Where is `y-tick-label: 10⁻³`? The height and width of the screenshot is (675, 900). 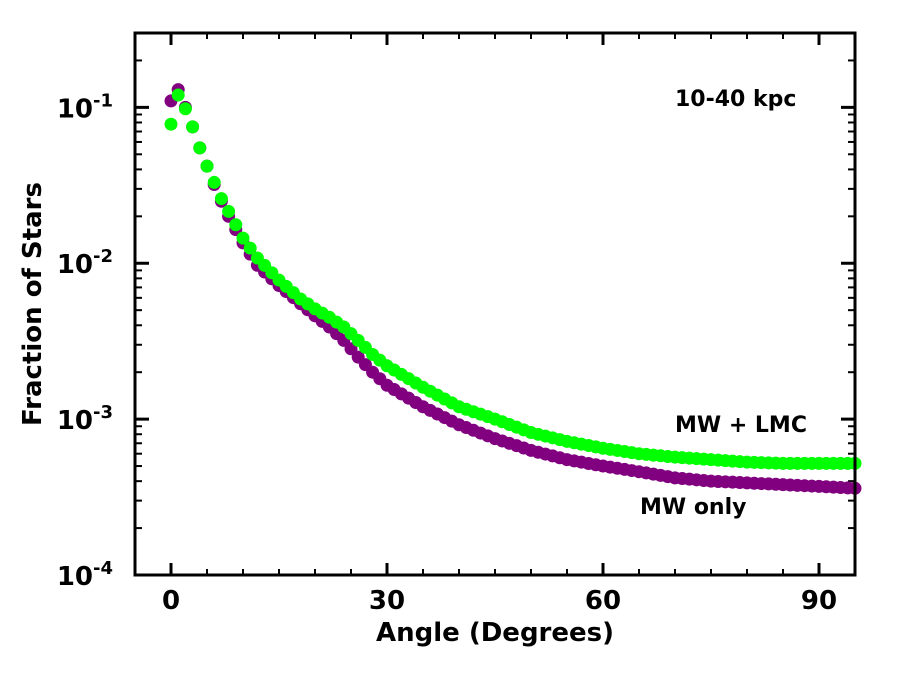 y-tick-label: 10⁻³ is located at coordinates (85, 419).